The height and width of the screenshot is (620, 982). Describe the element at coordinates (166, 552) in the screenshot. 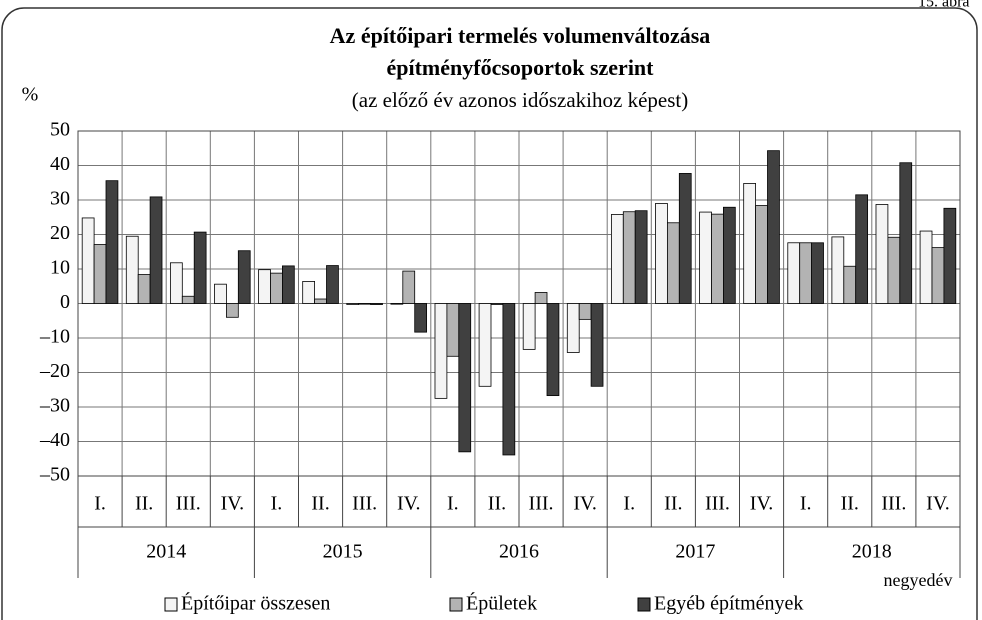

I see `year-label: 2014` at that location.